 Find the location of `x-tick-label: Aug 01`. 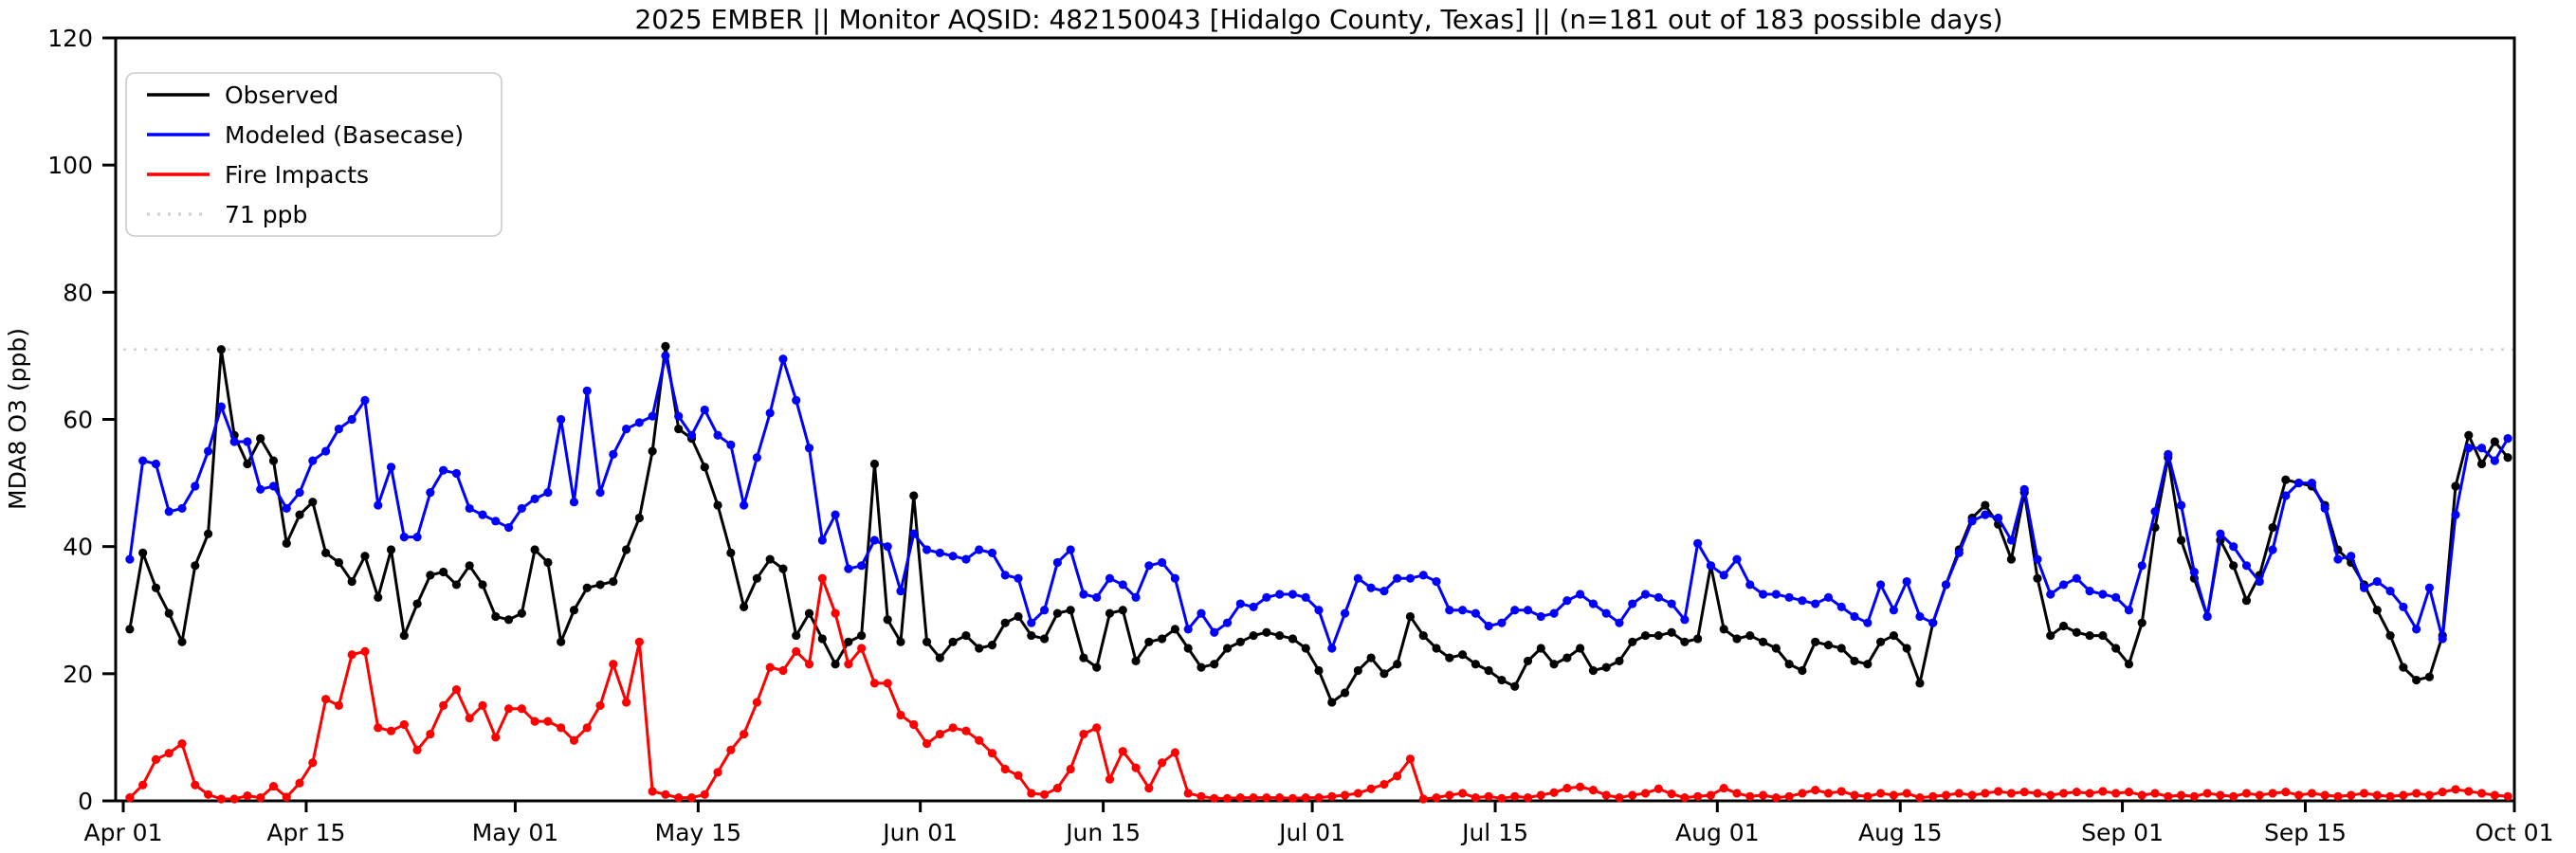

x-tick-label: Aug 01 is located at coordinates (1717, 832).